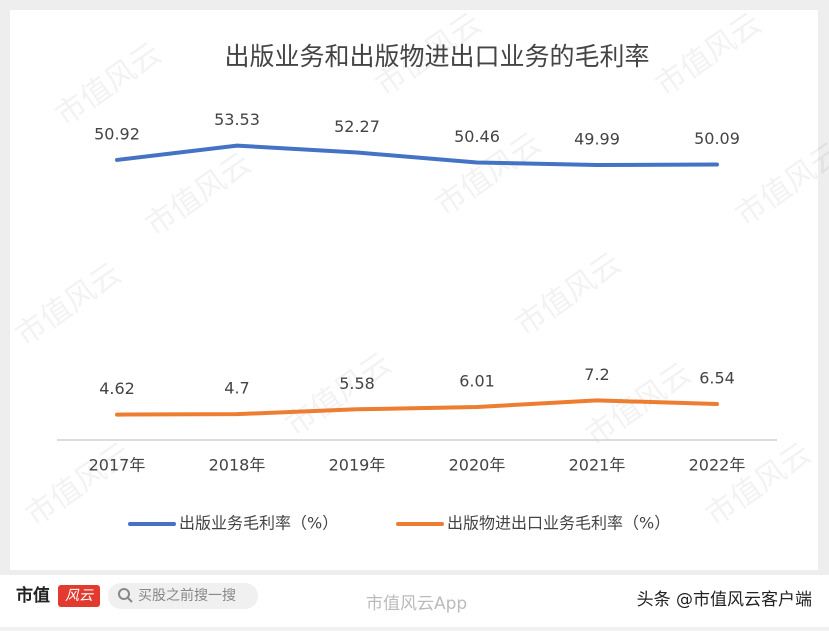 This screenshot has height=631, width=829. Describe the element at coordinates (558, 523) in the screenshot. I see `legend-label: 出版物进出口业务毛利率（%）` at that location.